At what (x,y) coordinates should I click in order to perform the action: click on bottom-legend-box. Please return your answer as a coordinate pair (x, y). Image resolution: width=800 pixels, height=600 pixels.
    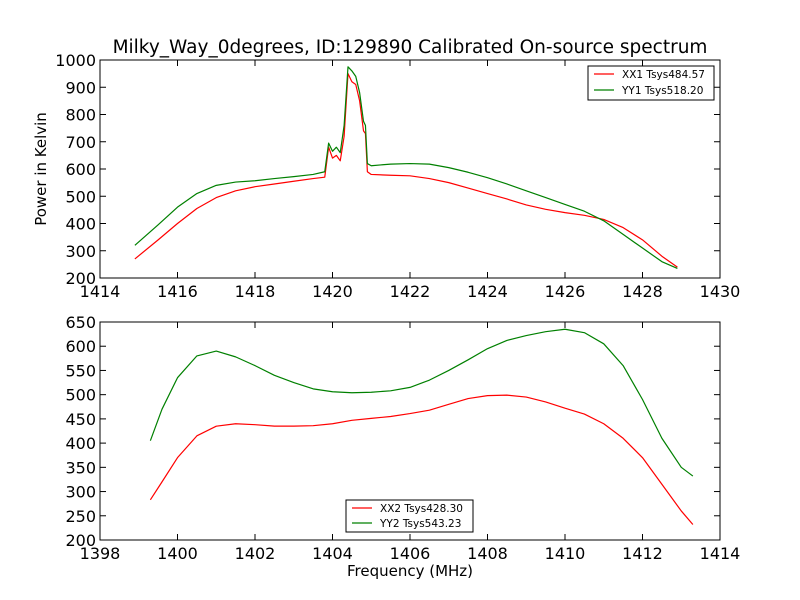
    Looking at the image, I should click on (409, 516).